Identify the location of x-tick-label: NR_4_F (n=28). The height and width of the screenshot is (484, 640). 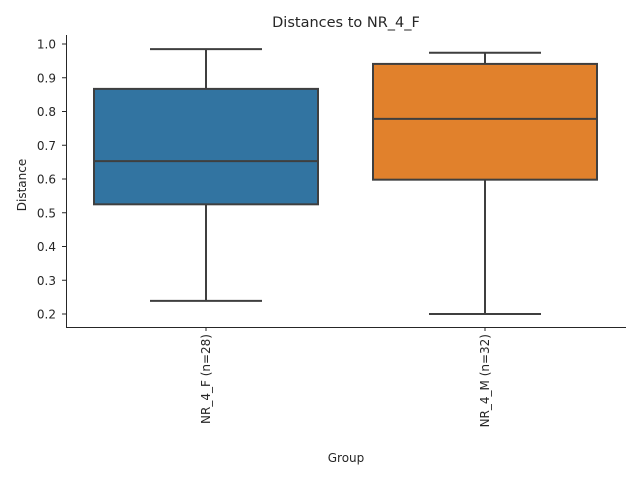
(206, 379).